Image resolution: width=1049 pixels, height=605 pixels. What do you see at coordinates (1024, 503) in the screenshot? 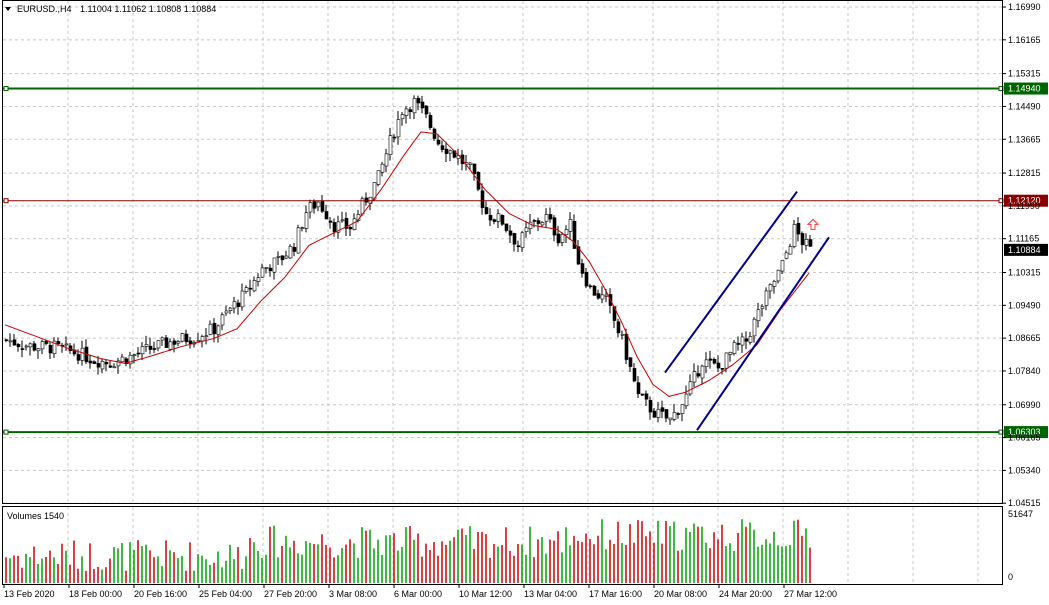
I see `price-tick-label: 1.04515` at bounding box center [1024, 503].